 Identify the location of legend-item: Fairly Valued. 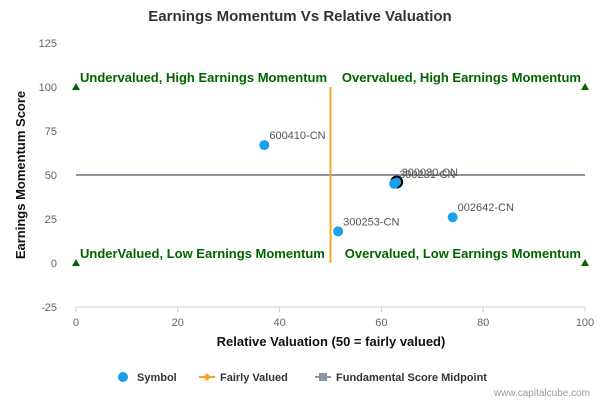
(243, 378).